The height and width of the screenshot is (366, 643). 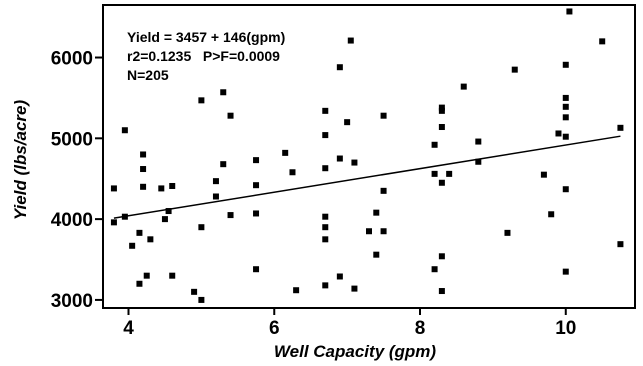 I want to click on x-tick-label: 4, so click(x=128, y=328).